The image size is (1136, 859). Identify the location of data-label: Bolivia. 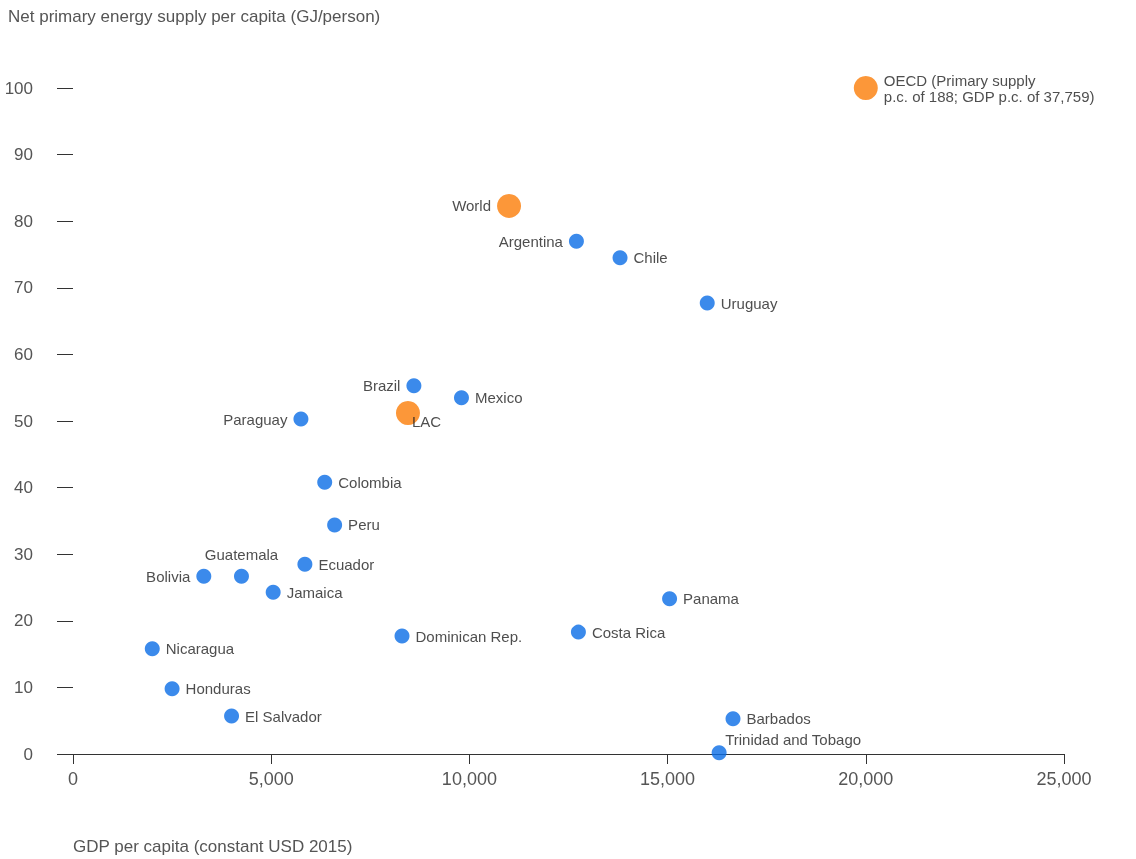
(168, 576).